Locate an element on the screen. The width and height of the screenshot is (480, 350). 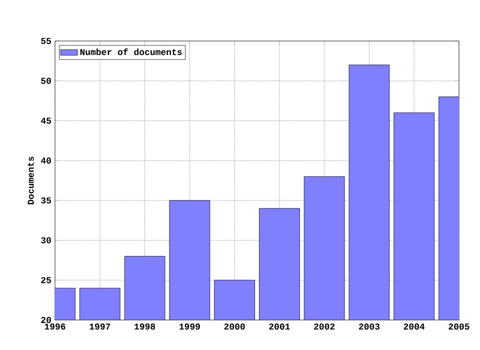
legend-label: Number of documents is located at coordinates (131, 52).